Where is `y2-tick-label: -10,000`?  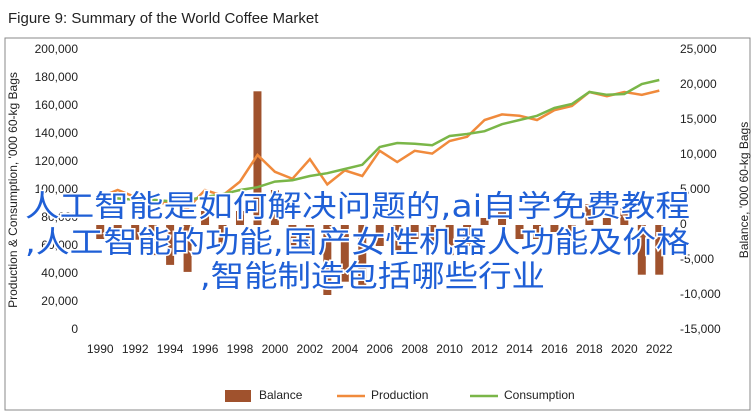
y2-tick-label: -10,000 is located at coordinates (700, 294).